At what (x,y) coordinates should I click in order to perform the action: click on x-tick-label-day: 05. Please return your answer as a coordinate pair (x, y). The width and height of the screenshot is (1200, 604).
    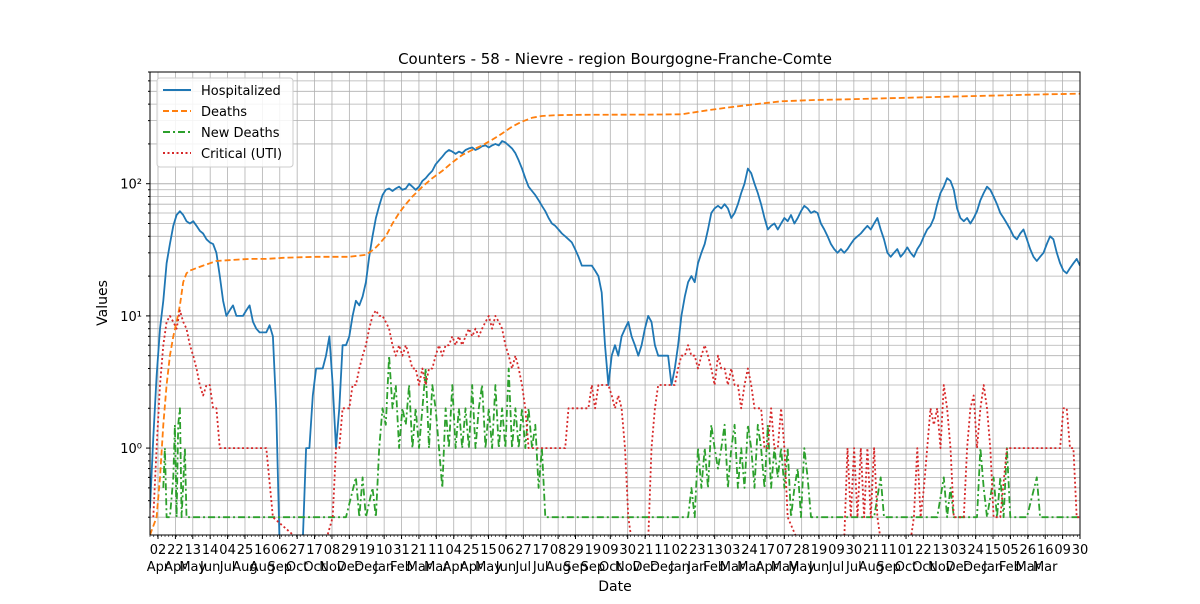
    Looking at the image, I should click on (1010, 550).